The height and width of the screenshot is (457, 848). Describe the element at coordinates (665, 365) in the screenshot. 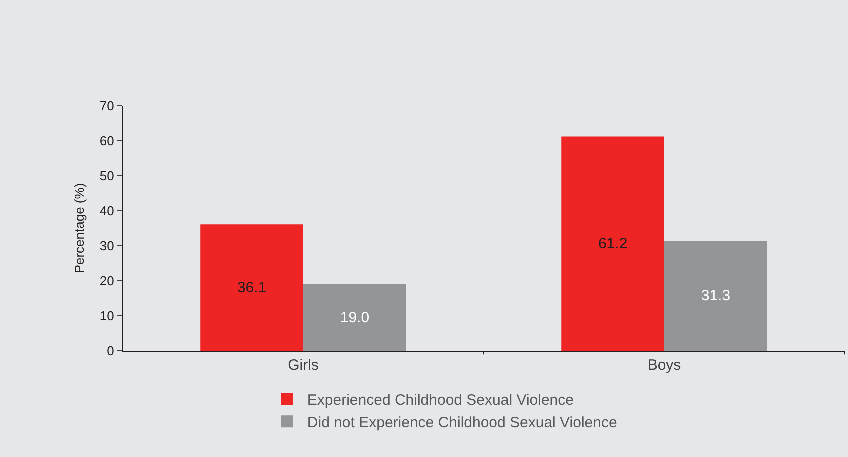

I see `x-tick-label: Boys` at that location.